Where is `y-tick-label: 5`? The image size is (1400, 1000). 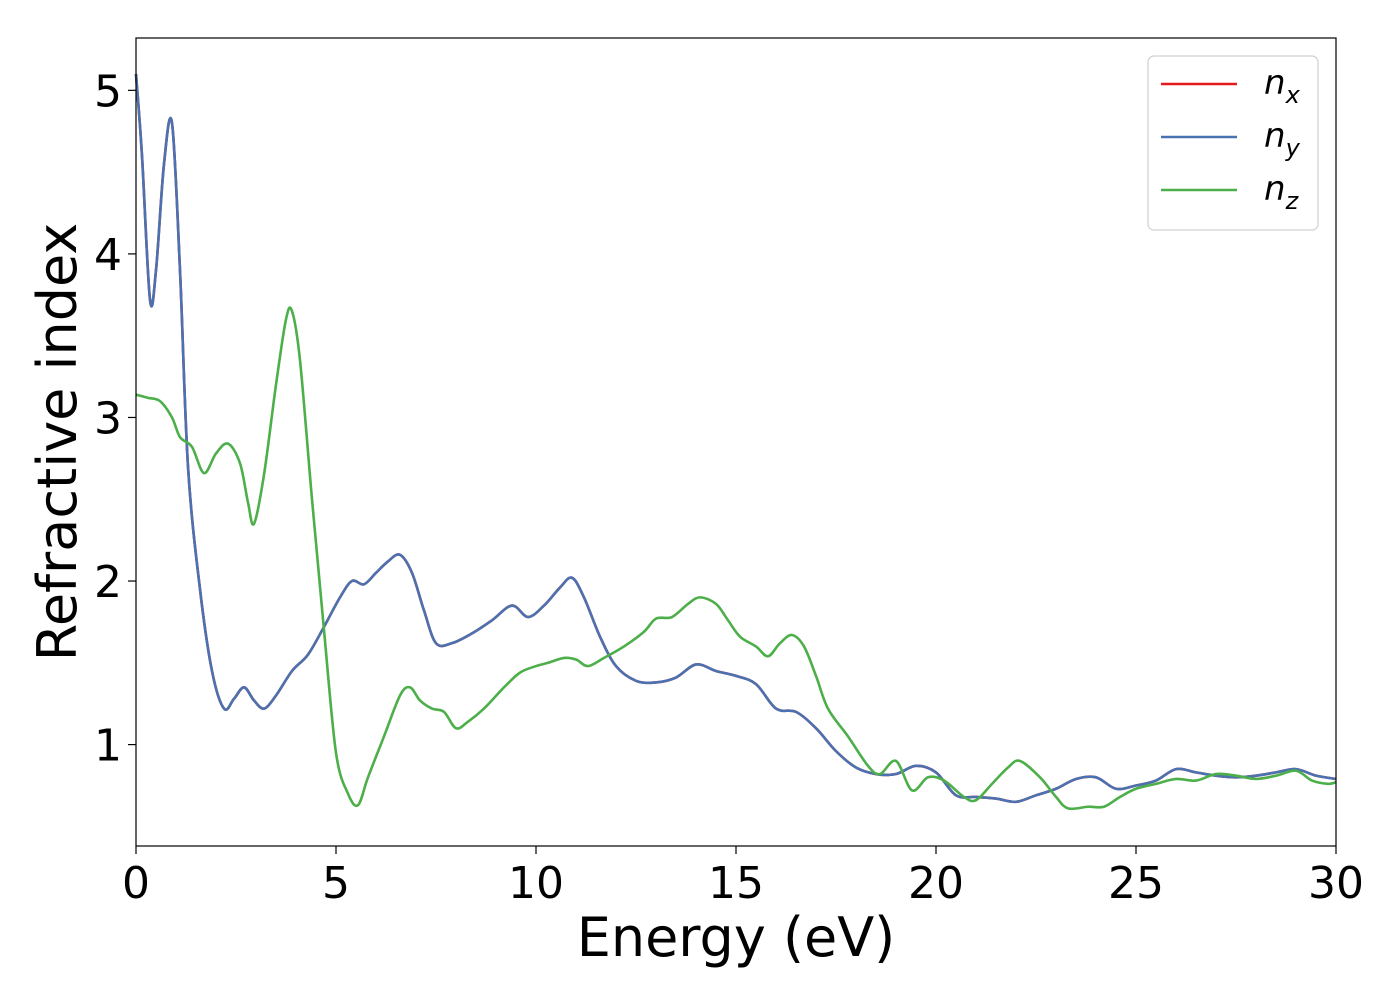 y-tick-label: 5 is located at coordinates (108, 91).